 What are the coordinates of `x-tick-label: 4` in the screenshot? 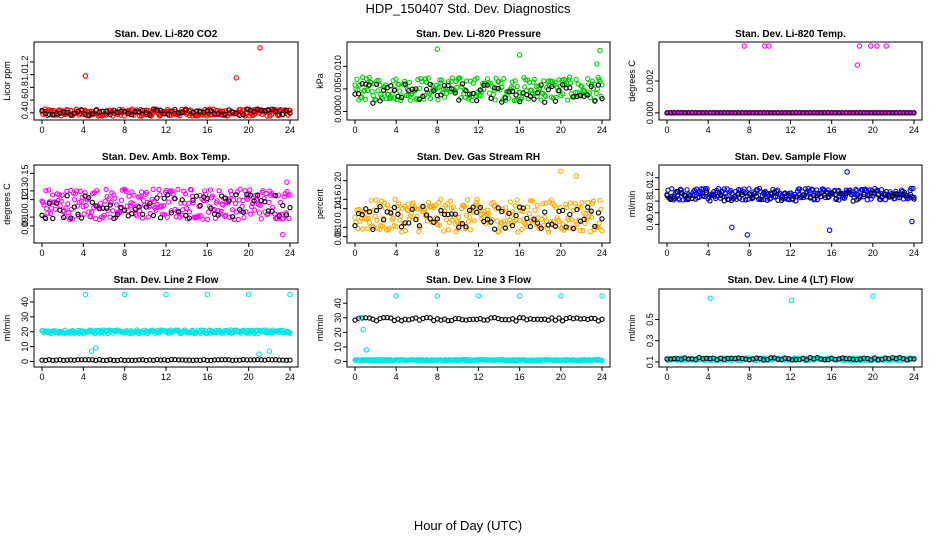 It's located at (708, 377).